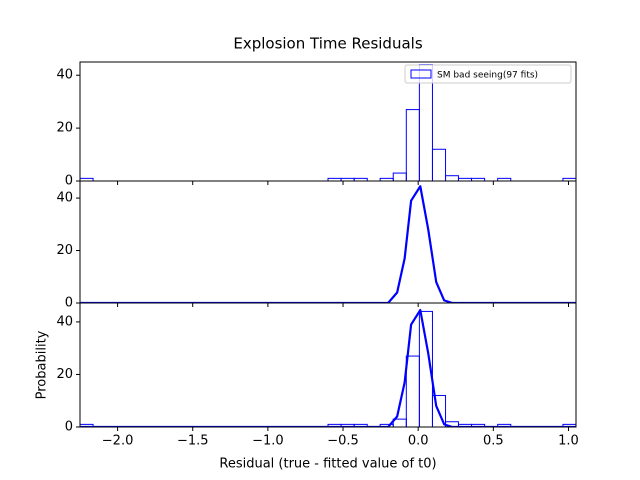  What do you see at coordinates (343, 441) in the screenshot?
I see `x-tick-label: −0.5` at bounding box center [343, 441].